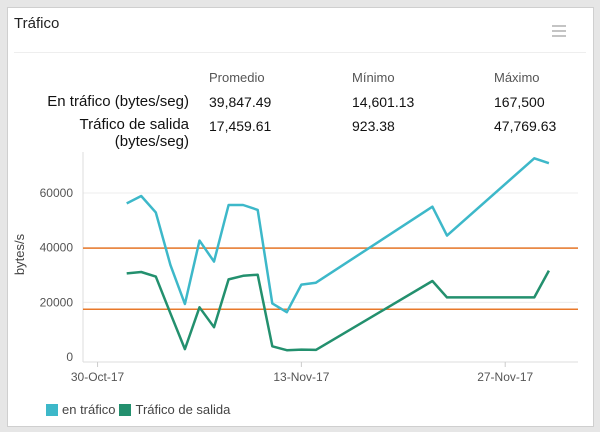 The image size is (600, 432). Describe the element at coordinates (89, 409) in the screenshot. I see `legend-label-in: en tráfico` at that location.